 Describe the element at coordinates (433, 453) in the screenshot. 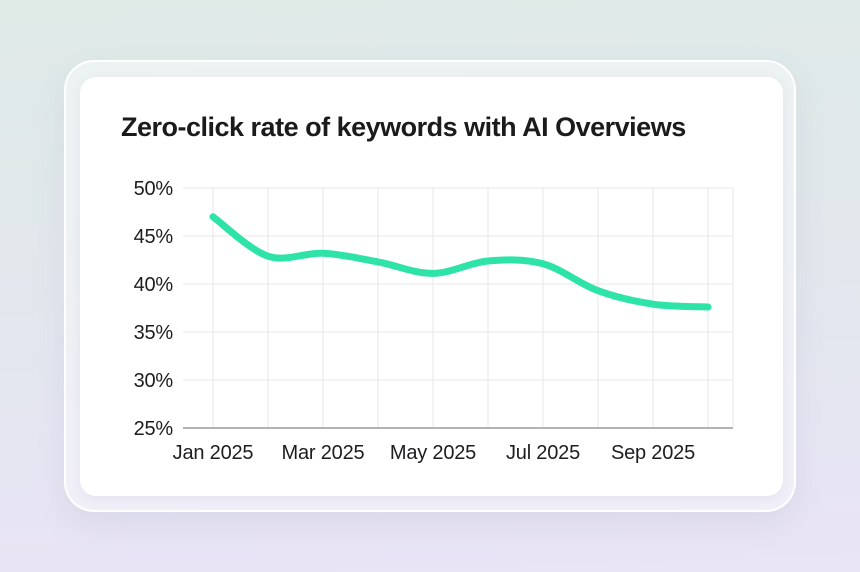

I see `x-axis-tick-label: May 2025` at that location.